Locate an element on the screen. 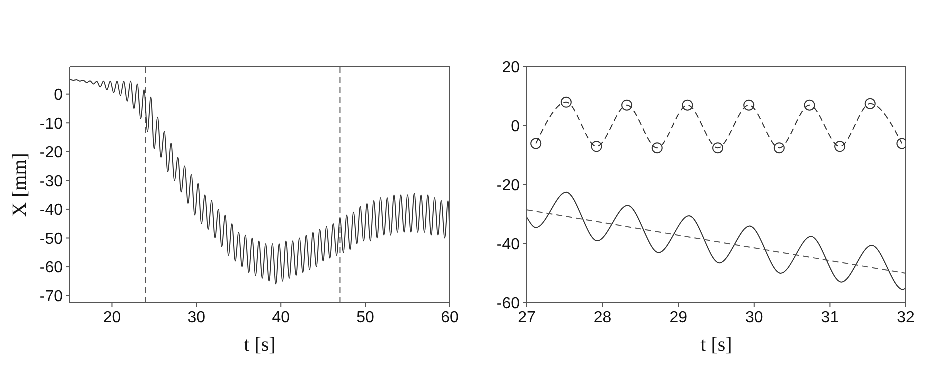 The height and width of the screenshot is (367, 927). line-series is located at coordinates (716, 241).